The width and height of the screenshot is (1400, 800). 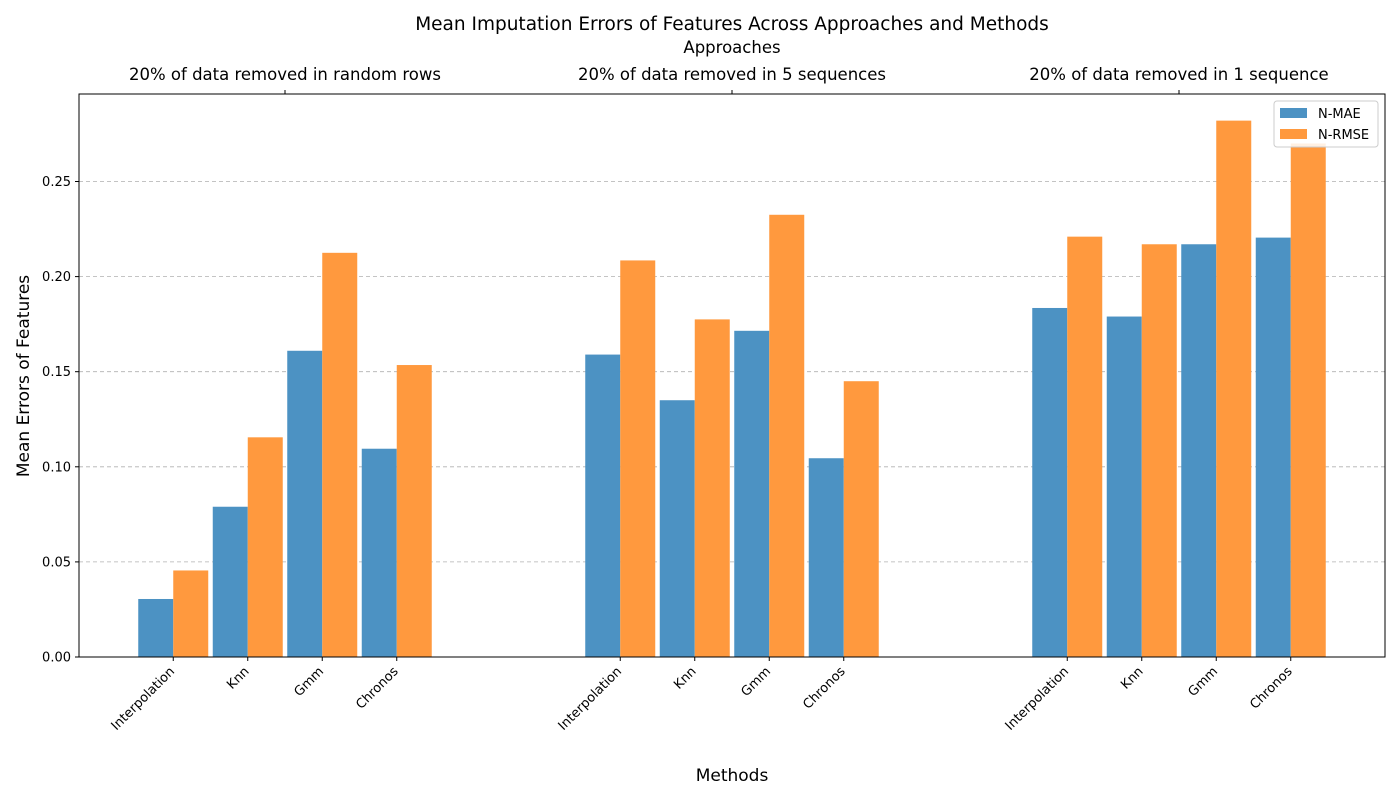 I want to click on approach-label: 20% of data removed in 5 sequences, so click(x=732, y=74).